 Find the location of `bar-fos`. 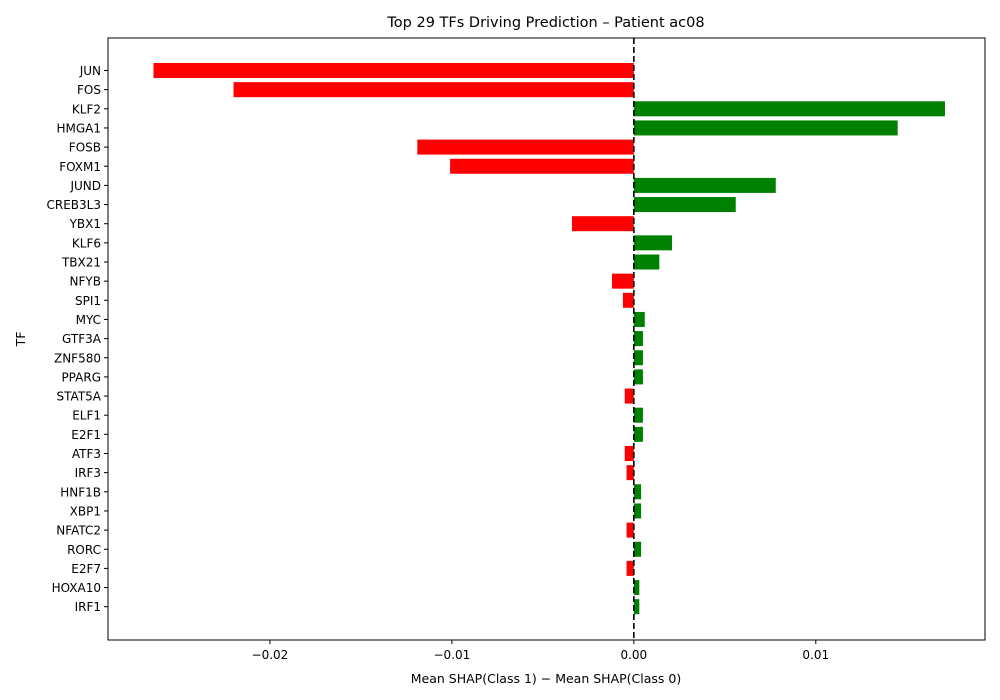

bar-fos is located at coordinates (433, 90).